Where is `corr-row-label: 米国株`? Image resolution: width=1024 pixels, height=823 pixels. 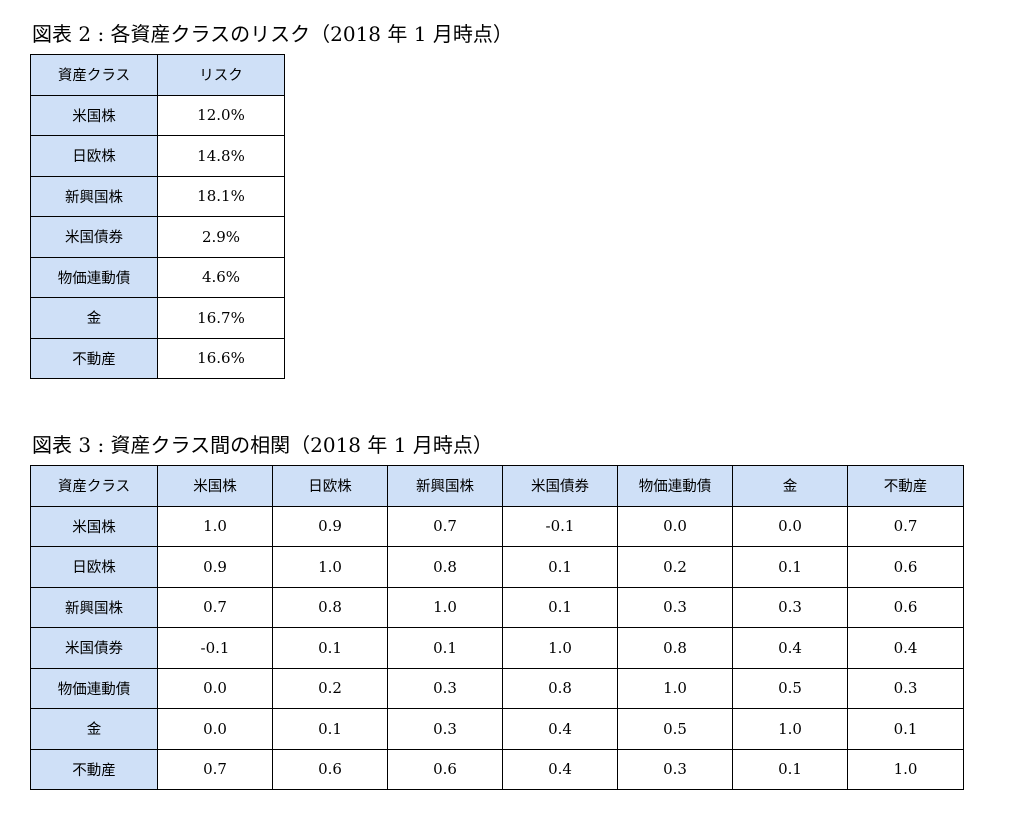
corr-row-label: 米国株 is located at coordinates (94, 526).